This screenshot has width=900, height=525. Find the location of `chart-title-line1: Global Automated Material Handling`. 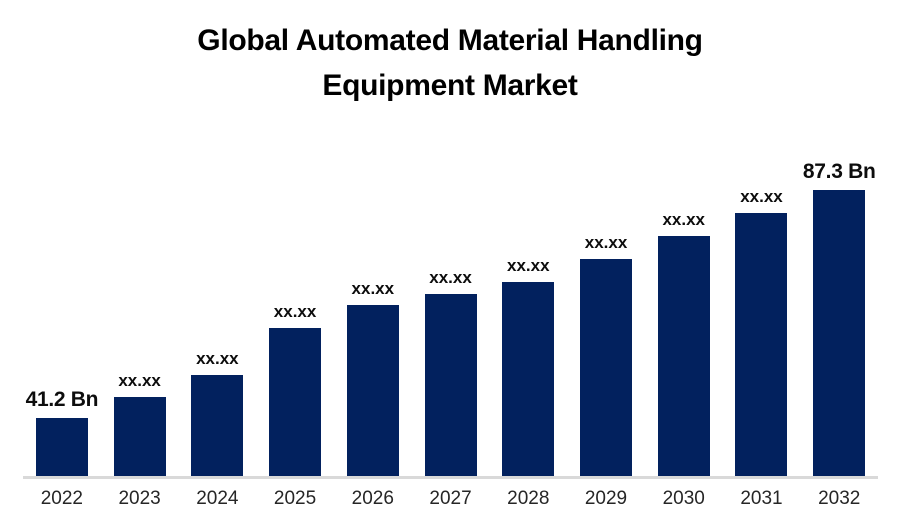

chart-title-line1: Global Automated Material Handling is located at coordinates (450, 40).